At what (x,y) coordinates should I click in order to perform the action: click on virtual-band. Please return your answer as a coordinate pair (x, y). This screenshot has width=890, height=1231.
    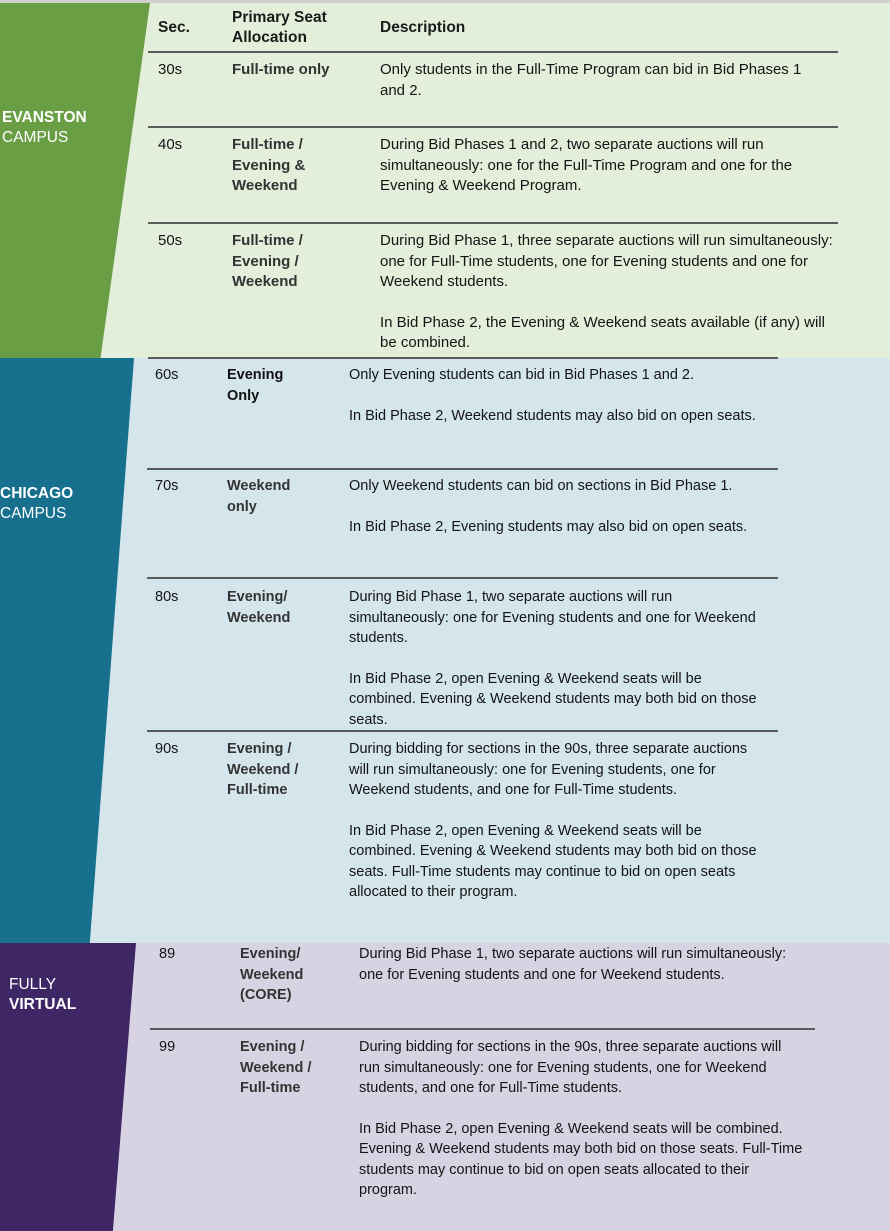
    Looking at the image, I should click on (68, 1087).